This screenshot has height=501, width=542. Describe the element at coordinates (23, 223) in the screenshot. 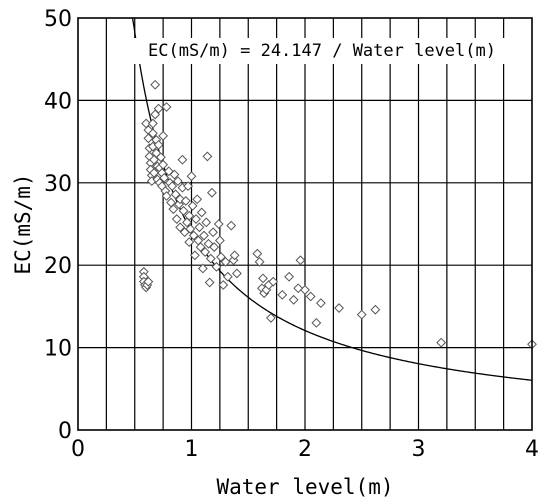

I see `y-axis-label: EC(mS/m)` at that location.